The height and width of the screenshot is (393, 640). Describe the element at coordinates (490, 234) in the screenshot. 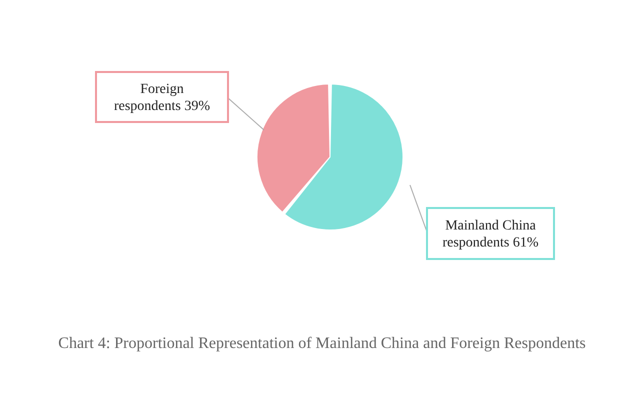

I see `slice-label: Mainland China respondents 61%` at that location.